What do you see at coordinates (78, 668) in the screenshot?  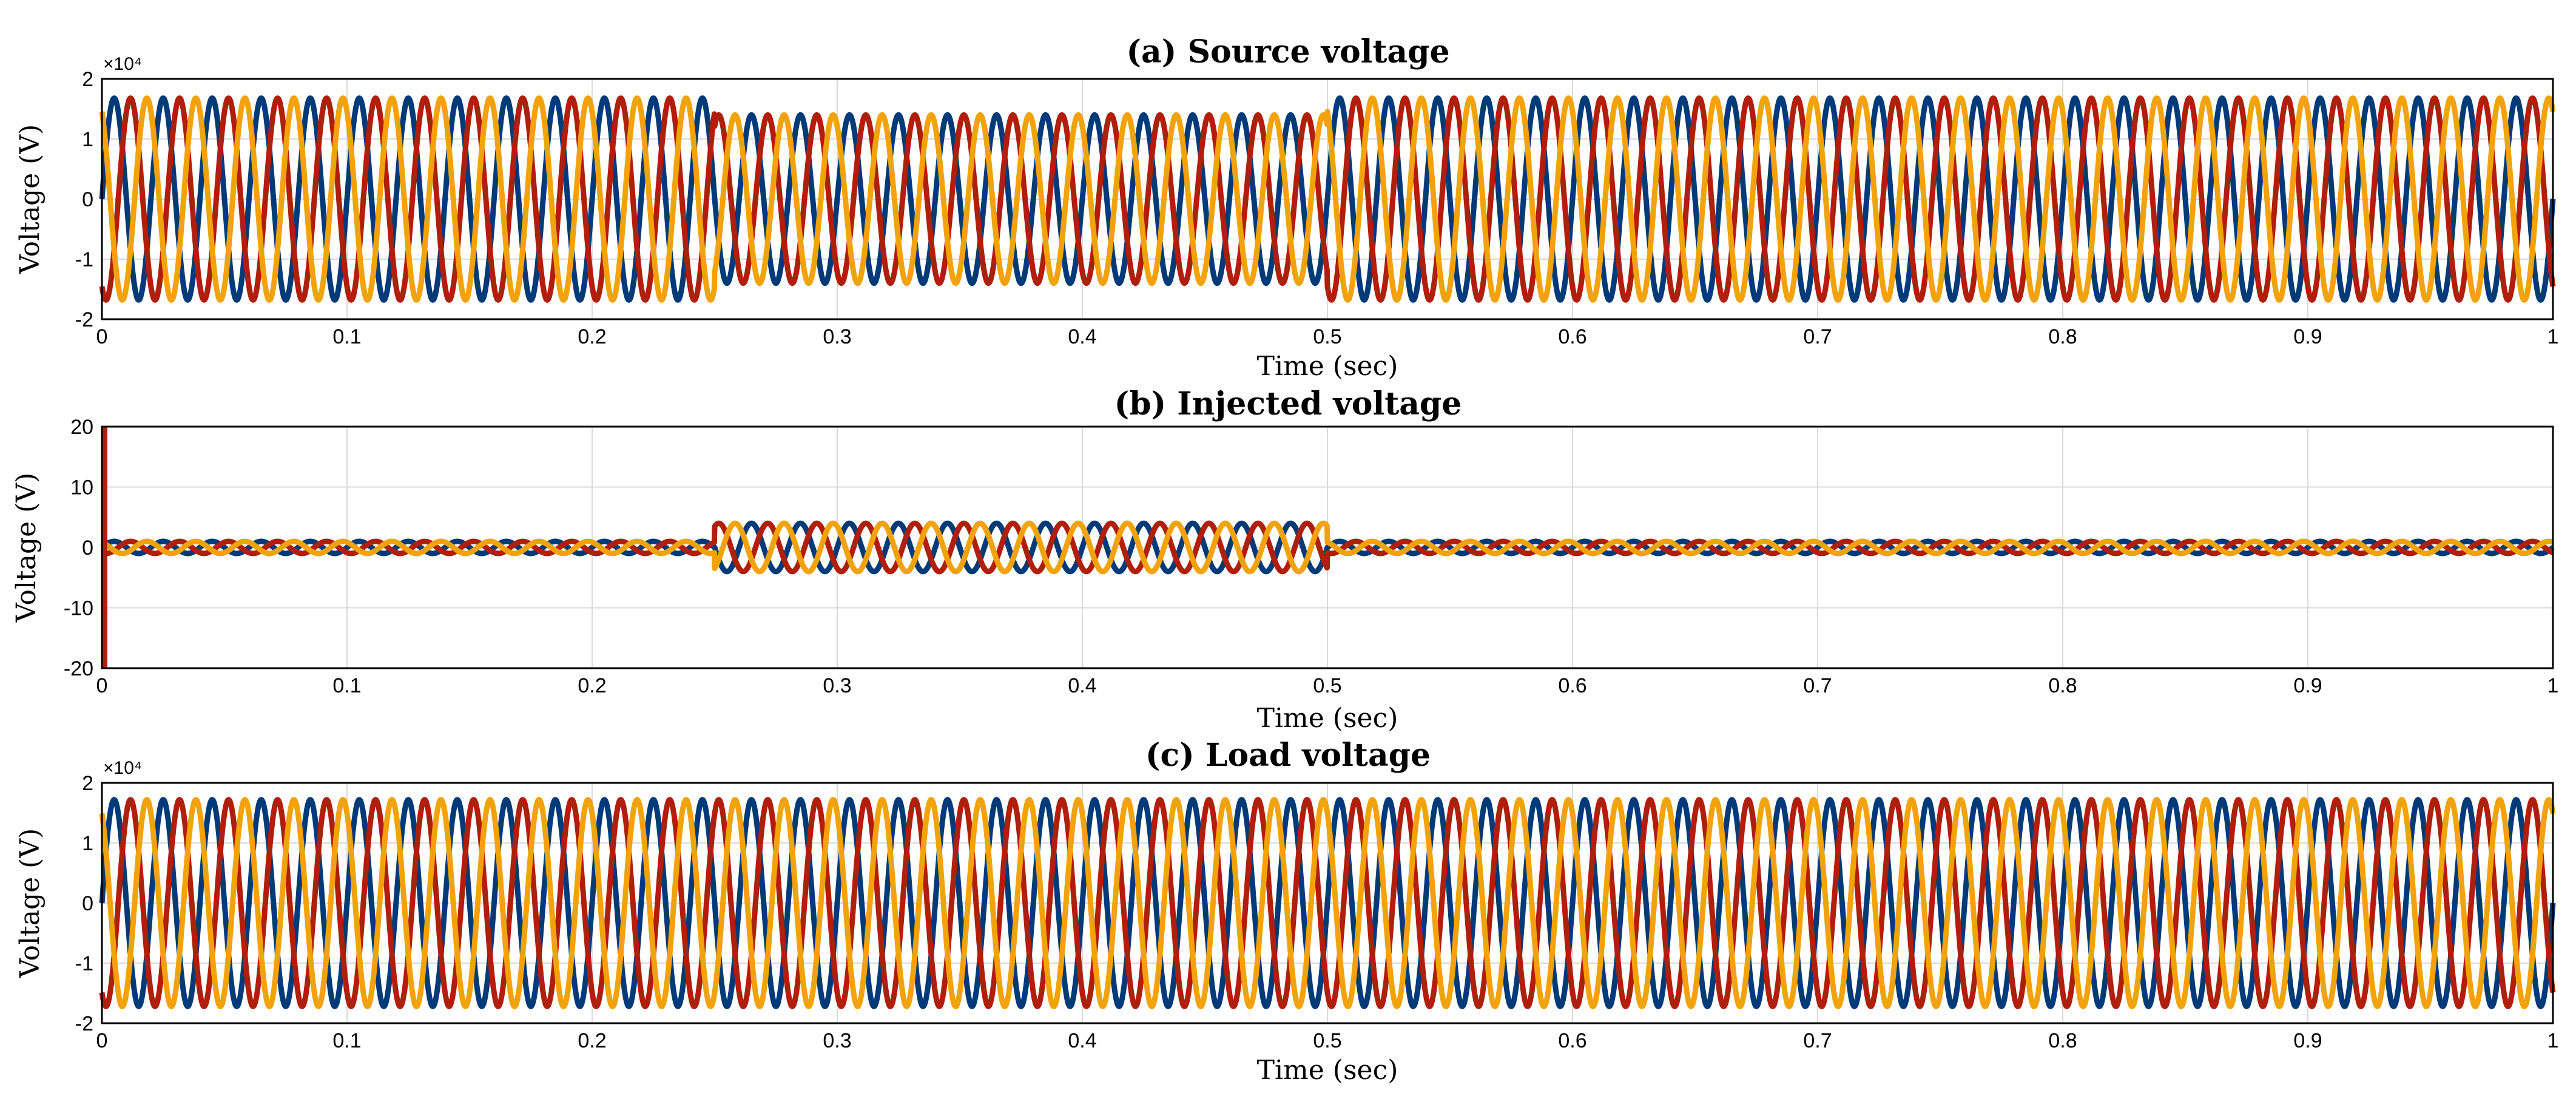 I see `y-tick-label: -20` at bounding box center [78, 668].